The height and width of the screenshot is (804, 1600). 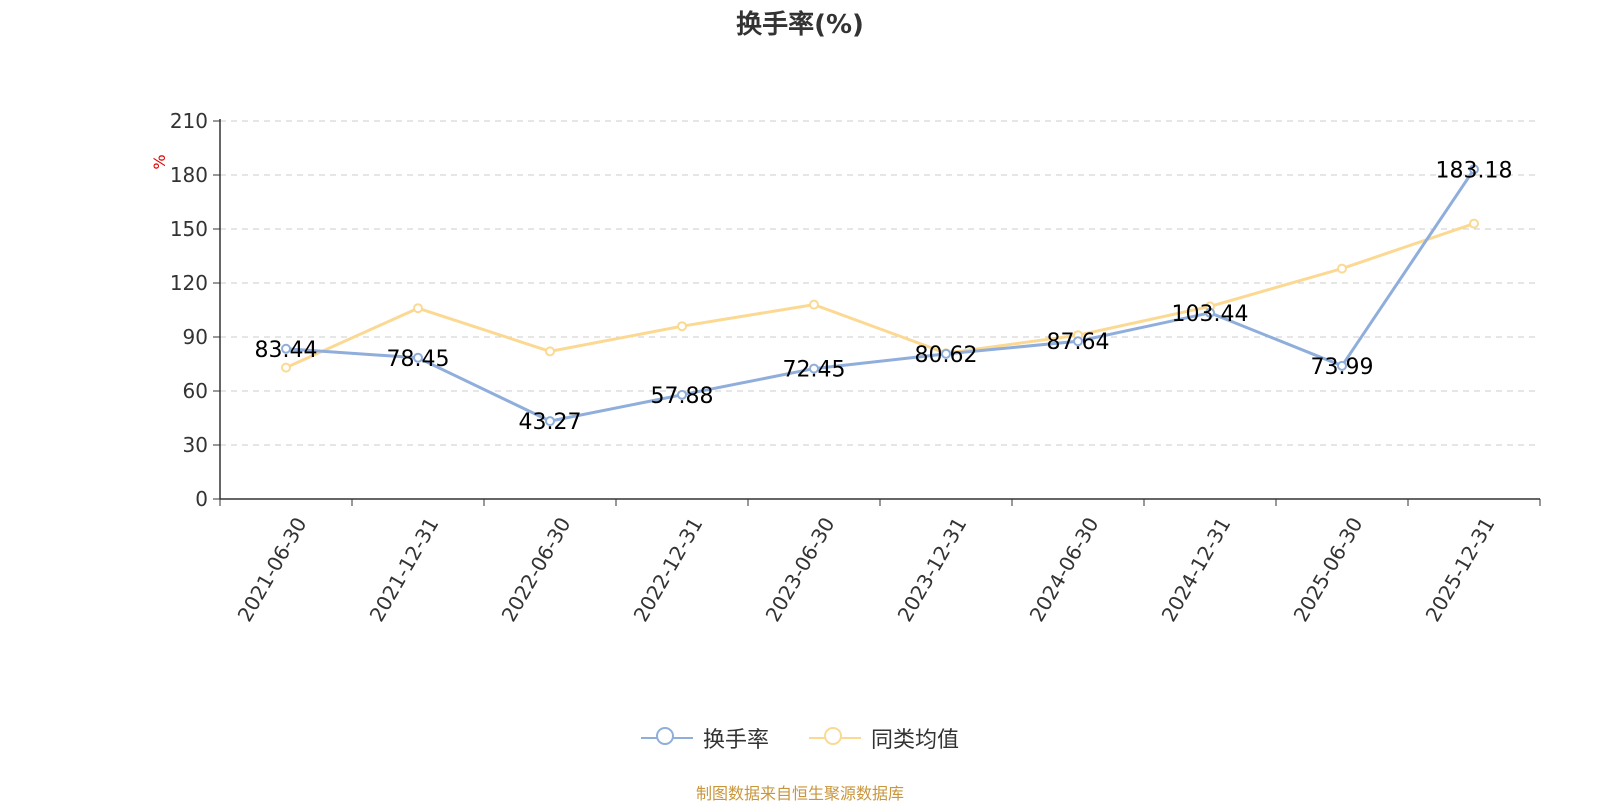 What do you see at coordinates (195, 445) in the screenshot?
I see `y-tick-label: 30` at bounding box center [195, 445].